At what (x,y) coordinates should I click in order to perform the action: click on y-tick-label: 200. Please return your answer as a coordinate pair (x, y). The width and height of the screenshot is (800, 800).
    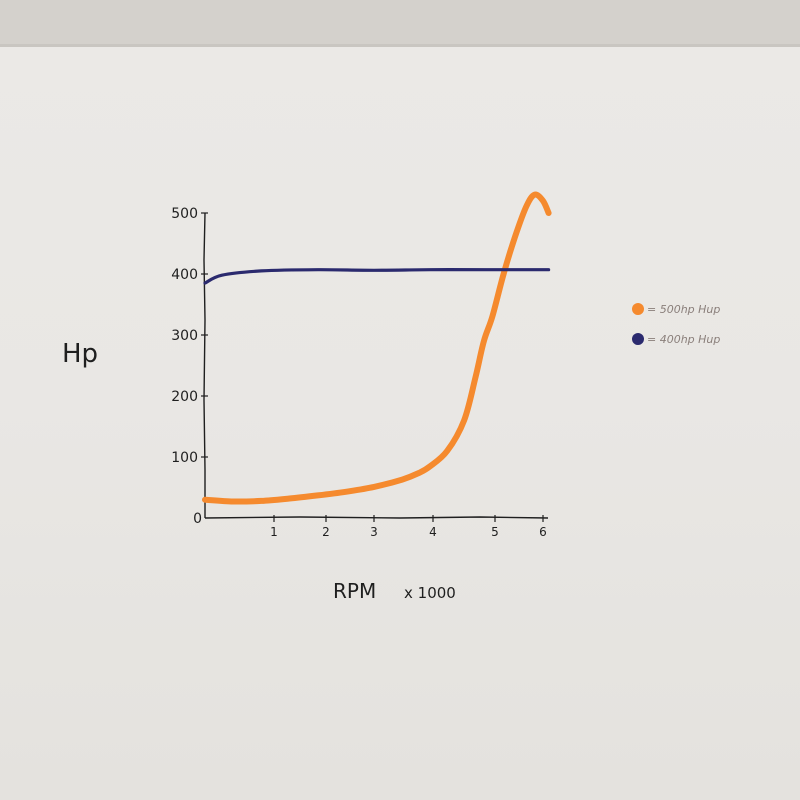
    Looking at the image, I should click on (184, 397).